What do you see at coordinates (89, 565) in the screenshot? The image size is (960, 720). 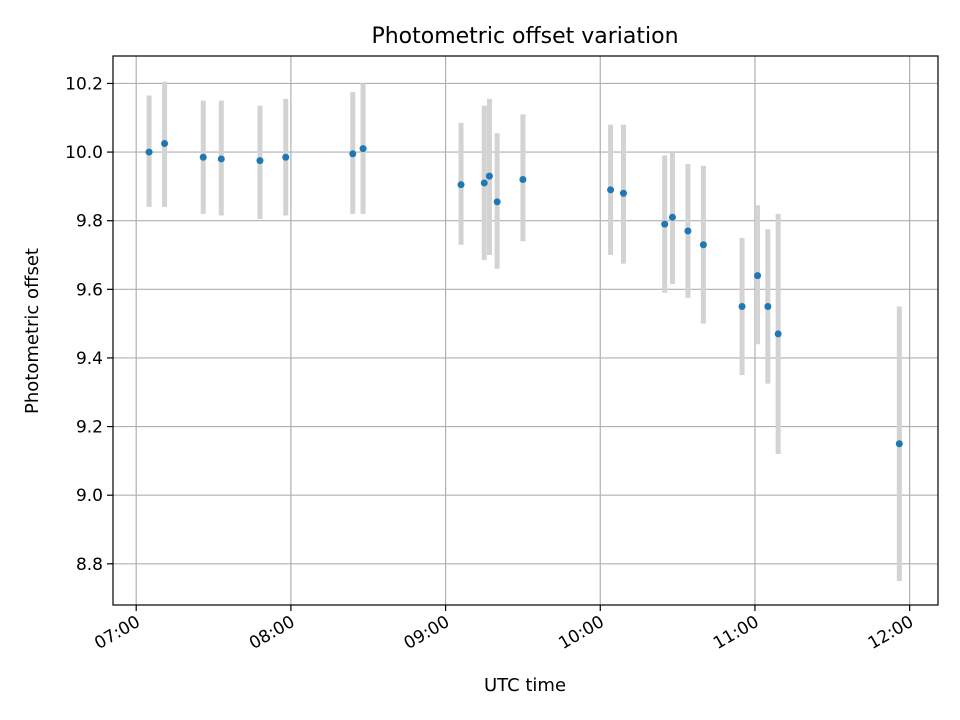 I see `y-tick-label: 8.8` at bounding box center [89, 565].